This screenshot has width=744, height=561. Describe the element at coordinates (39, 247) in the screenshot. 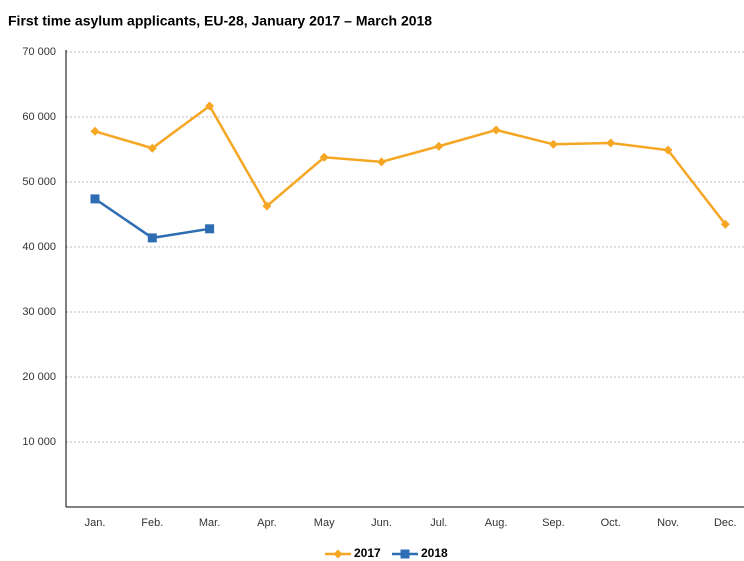

I see `y-tick-label: 40 000` at that location.